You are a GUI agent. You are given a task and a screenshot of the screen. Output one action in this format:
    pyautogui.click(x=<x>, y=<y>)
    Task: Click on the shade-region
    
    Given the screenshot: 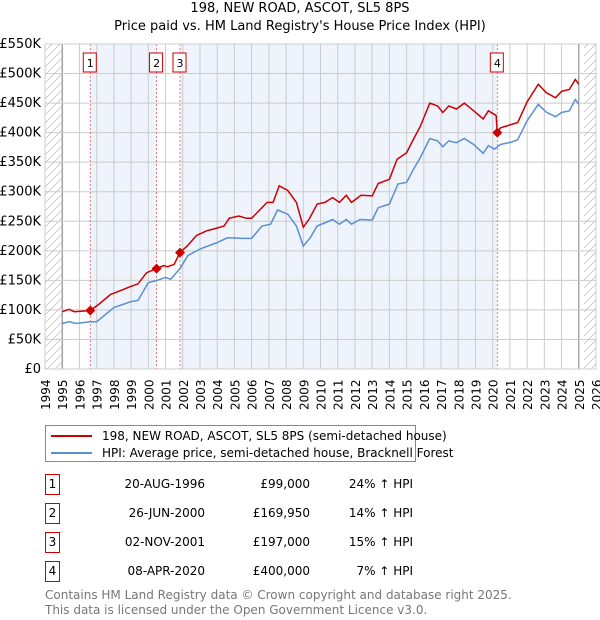 What is the action you would take?
    pyautogui.click(x=123, y=206)
    